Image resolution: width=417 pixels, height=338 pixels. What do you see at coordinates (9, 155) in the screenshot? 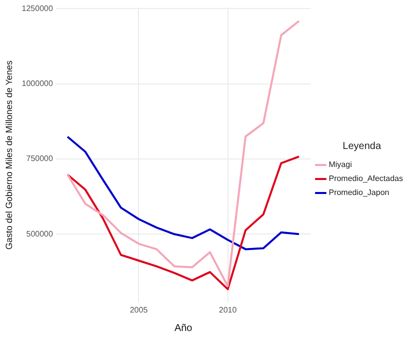
I see `y-axis-title: Gasto del Gobierno Miles de Millones de Yenes` at bounding box center [9, 155].